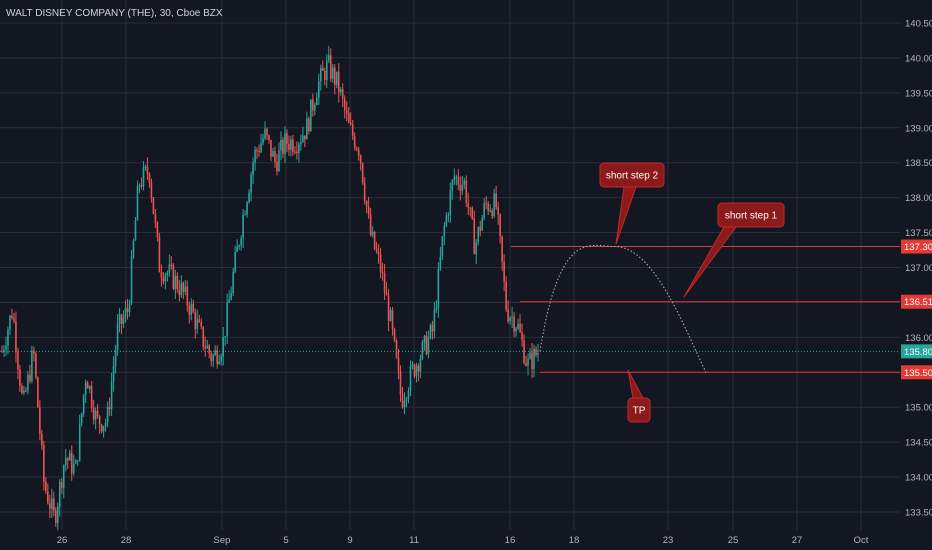  I want to click on x-tick-label: 9, so click(349, 540).